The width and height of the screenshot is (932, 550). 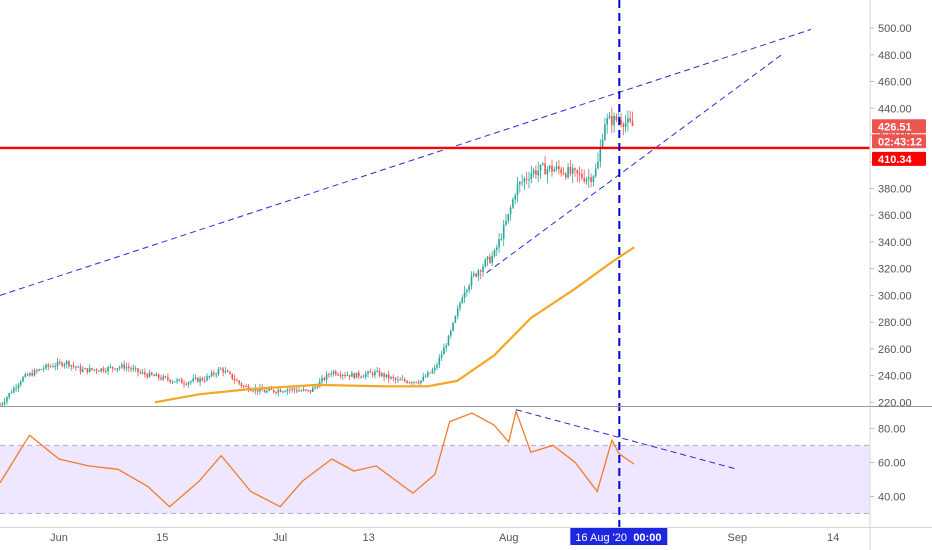 What do you see at coordinates (892, 463) in the screenshot?
I see `rsi-tick-label: 60.00` at bounding box center [892, 463].